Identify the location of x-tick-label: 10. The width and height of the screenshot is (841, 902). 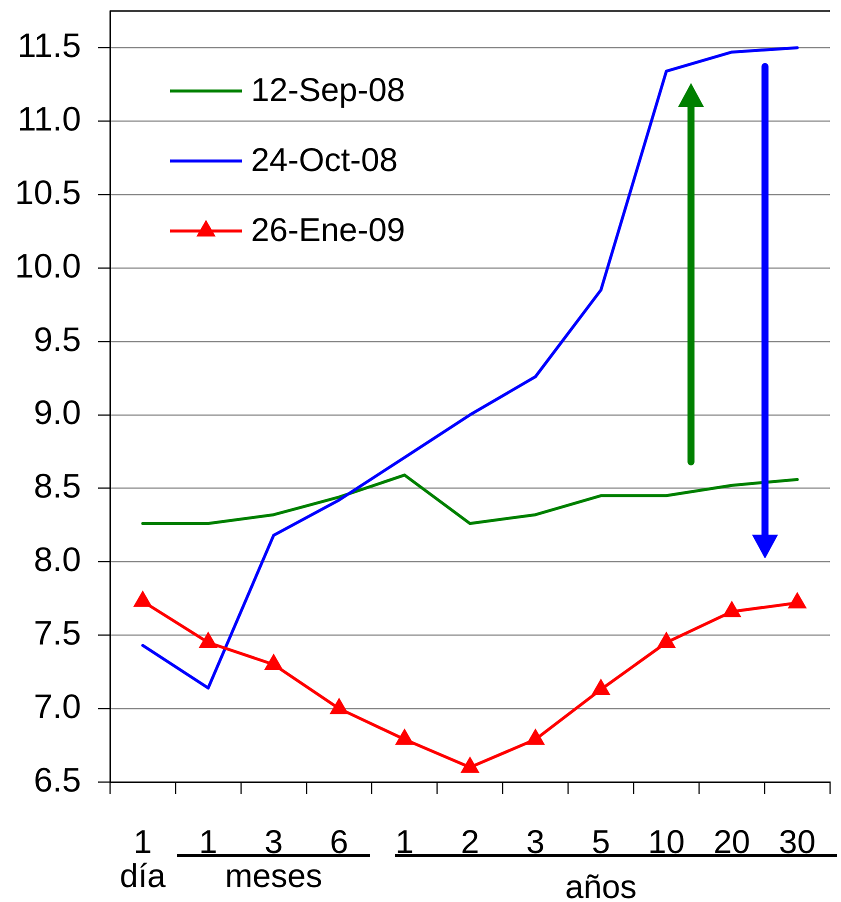
(666, 841).